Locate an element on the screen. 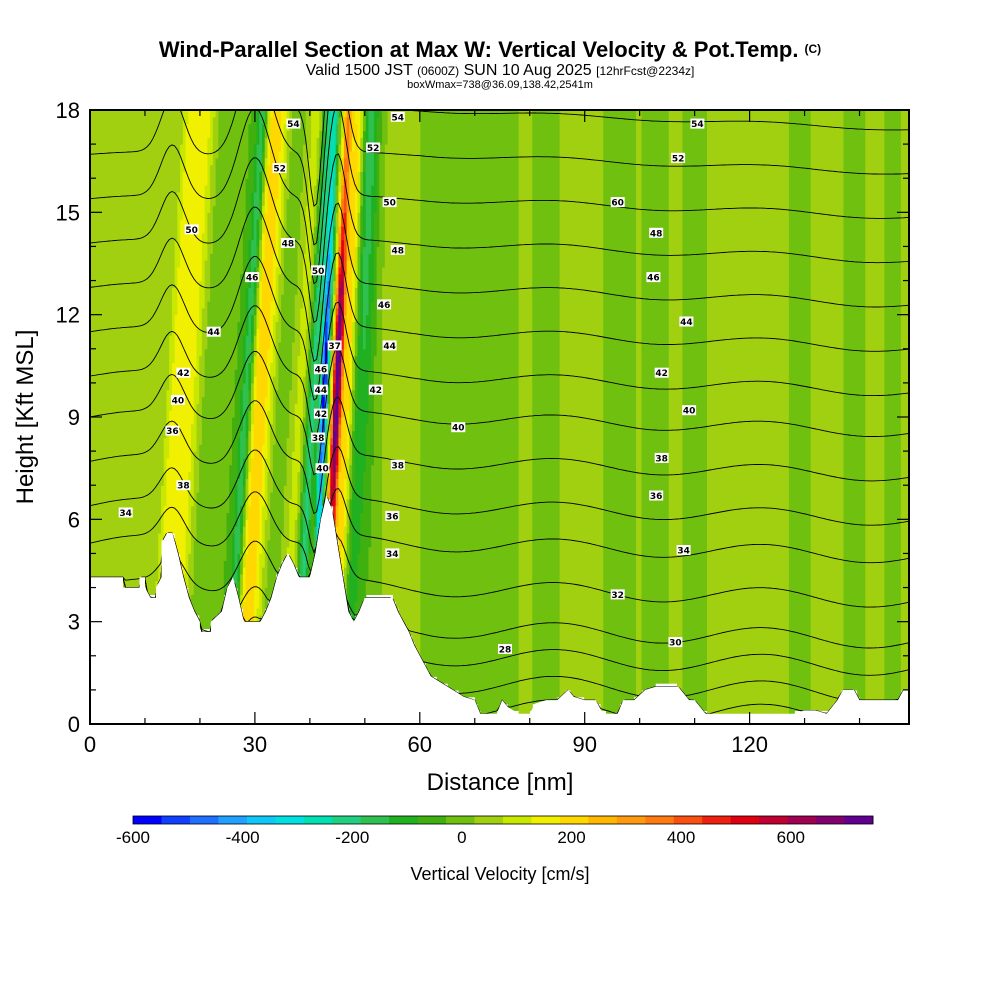 The width and height of the screenshot is (1000, 1000). colorbar-swatch is located at coordinates (261, 820).